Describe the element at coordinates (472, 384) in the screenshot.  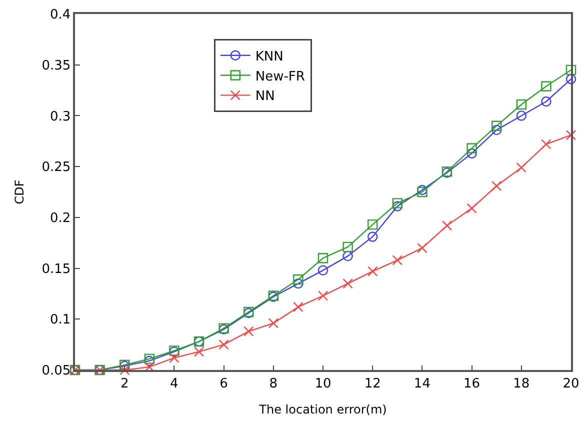
I see `x-tick-label: 16` at that location.